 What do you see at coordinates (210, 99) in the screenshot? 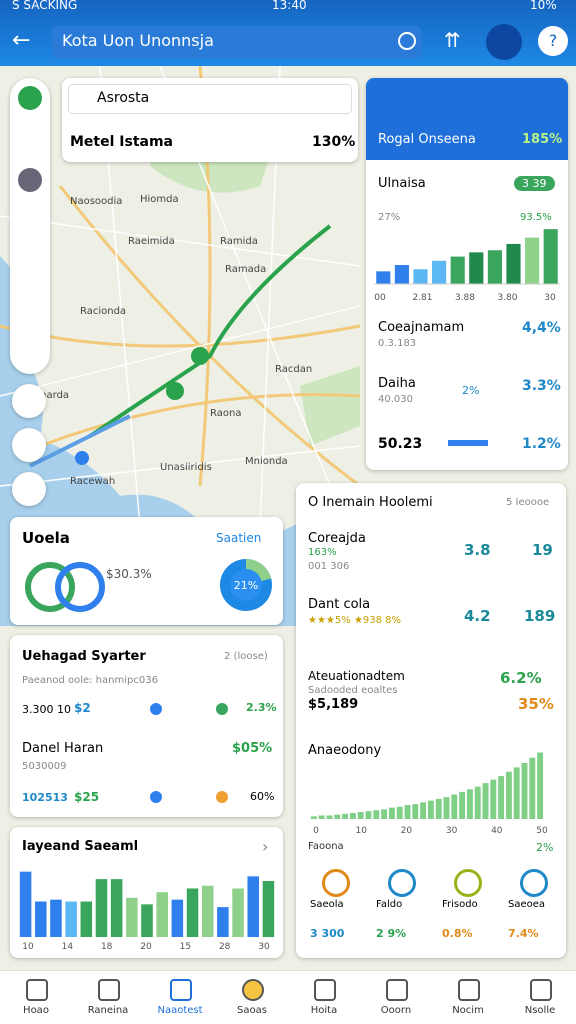
I see `search-field: Asrosta` at bounding box center [210, 99].